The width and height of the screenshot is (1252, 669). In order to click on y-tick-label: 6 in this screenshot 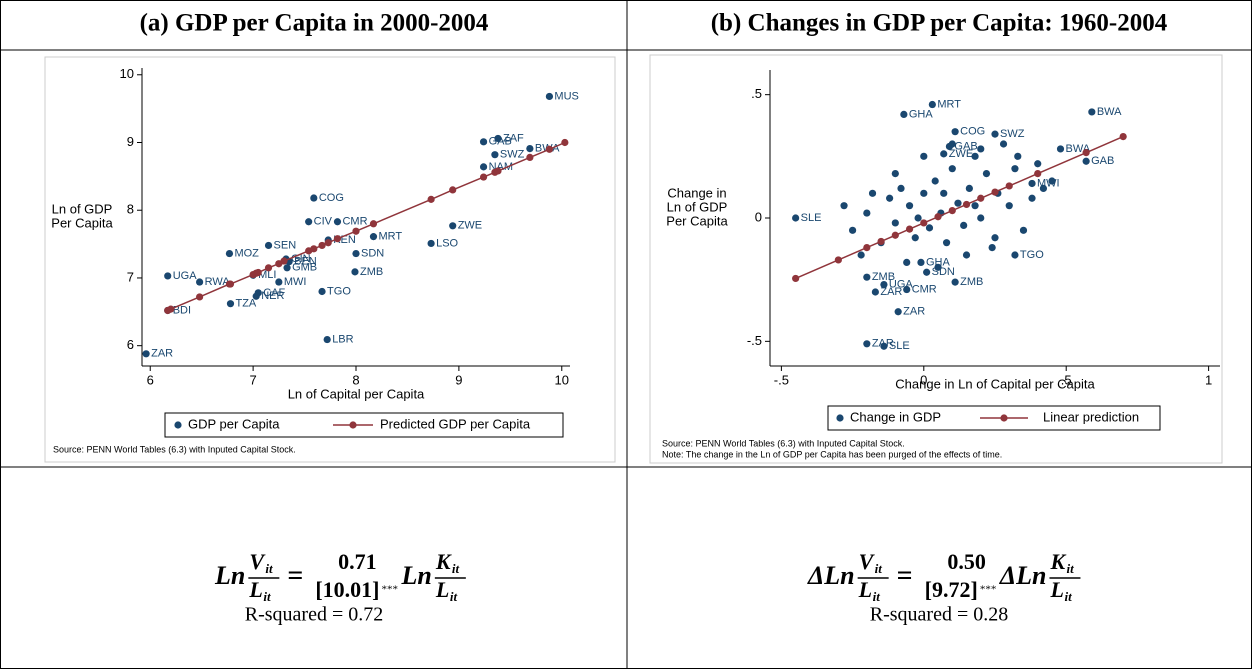, I will do `click(130, 344)`.